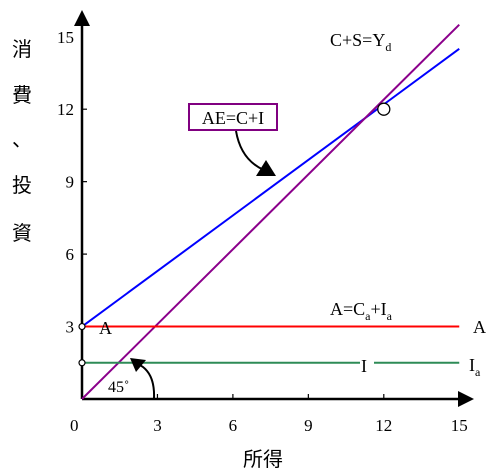 The width and height of the screenshot is (488, 473). Describe the element at coordinates (390, 316) in the screenshot. I see `autonomous-eq-sub2: a` at that location.